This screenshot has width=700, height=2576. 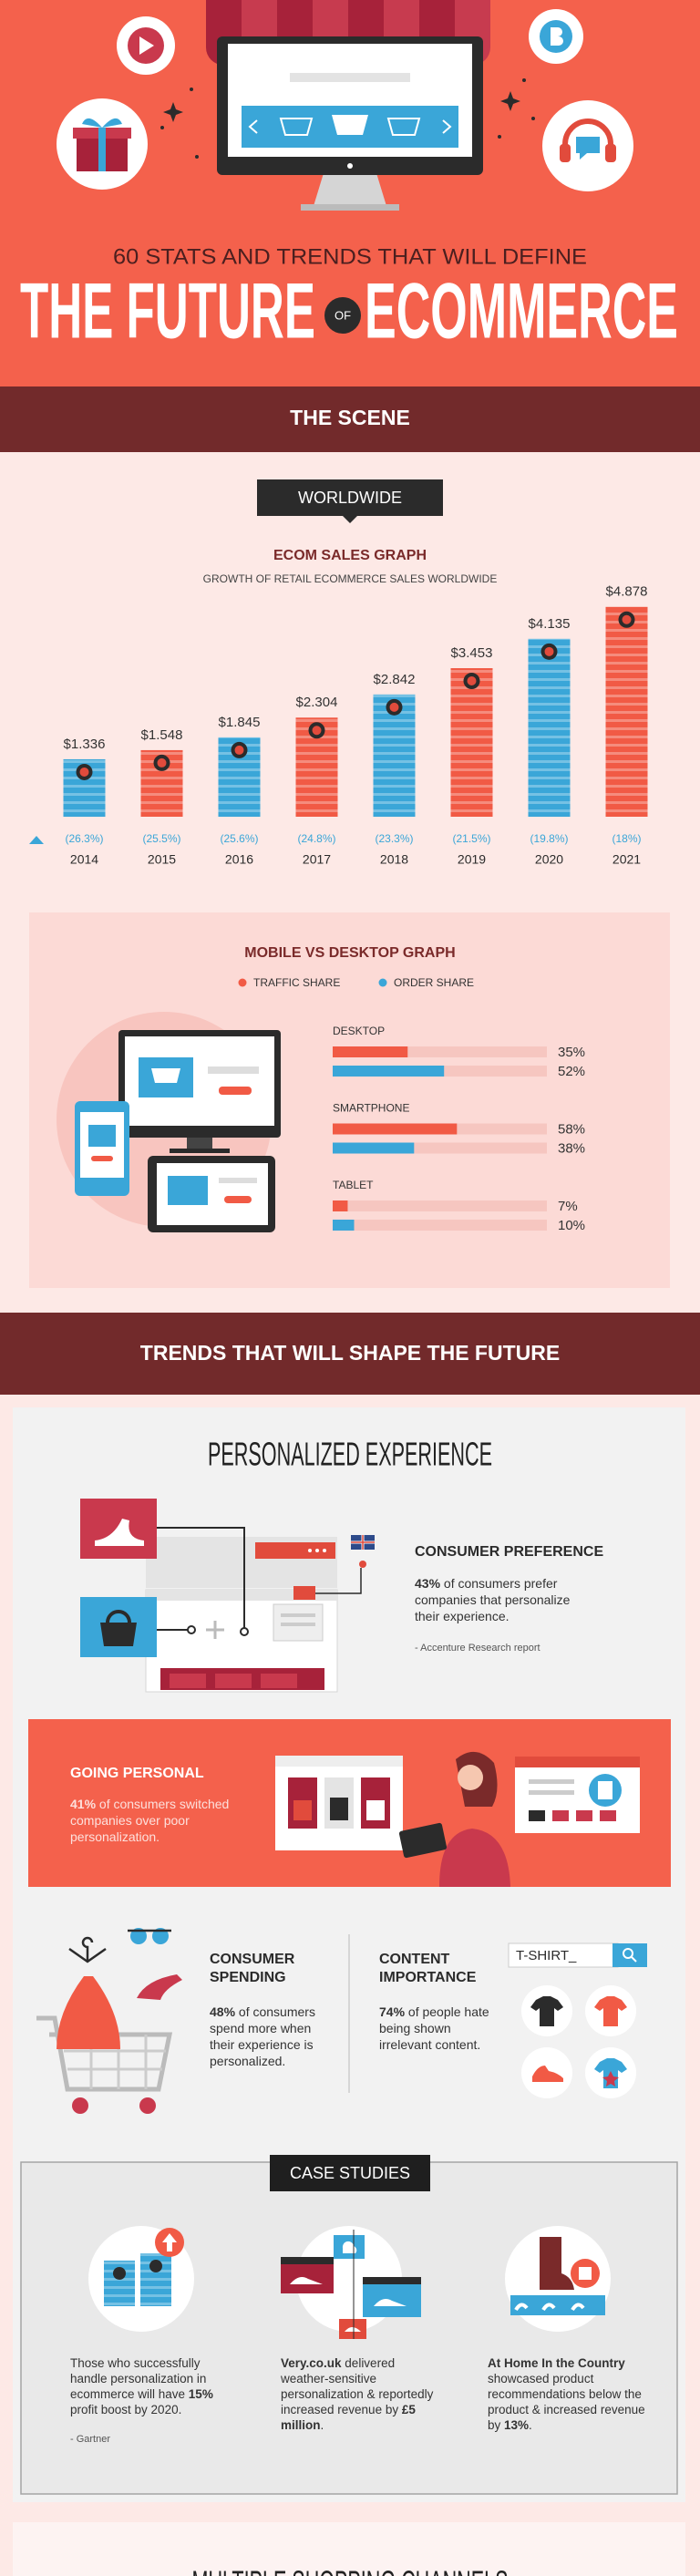 What do you see at coordinates (311, 2363) in the screenshot?
I see `bold-text: Very.co.uk` at bounding box center [311, 2363].